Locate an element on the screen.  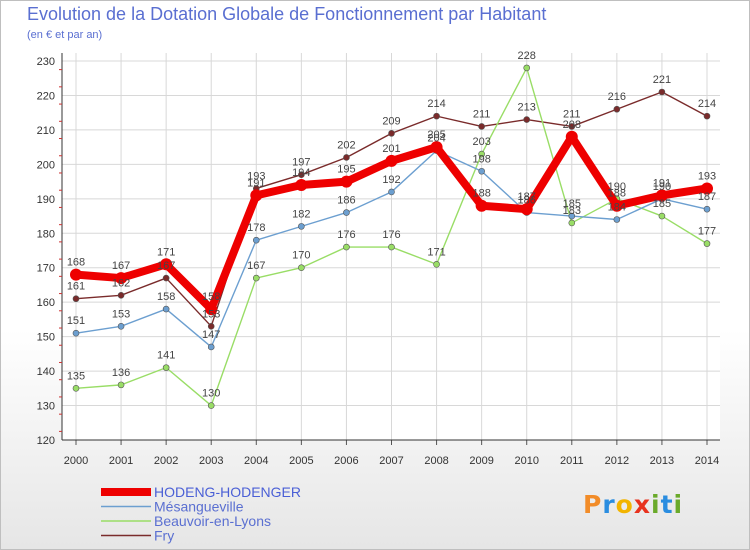
y-tick-label: 200 is located at coordinates (46, 165).